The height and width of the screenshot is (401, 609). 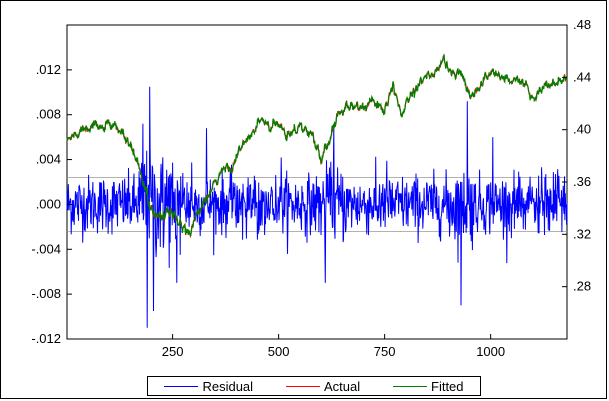 I want to click on right-axis-tick-label: .32, so click(x=582, y=233).